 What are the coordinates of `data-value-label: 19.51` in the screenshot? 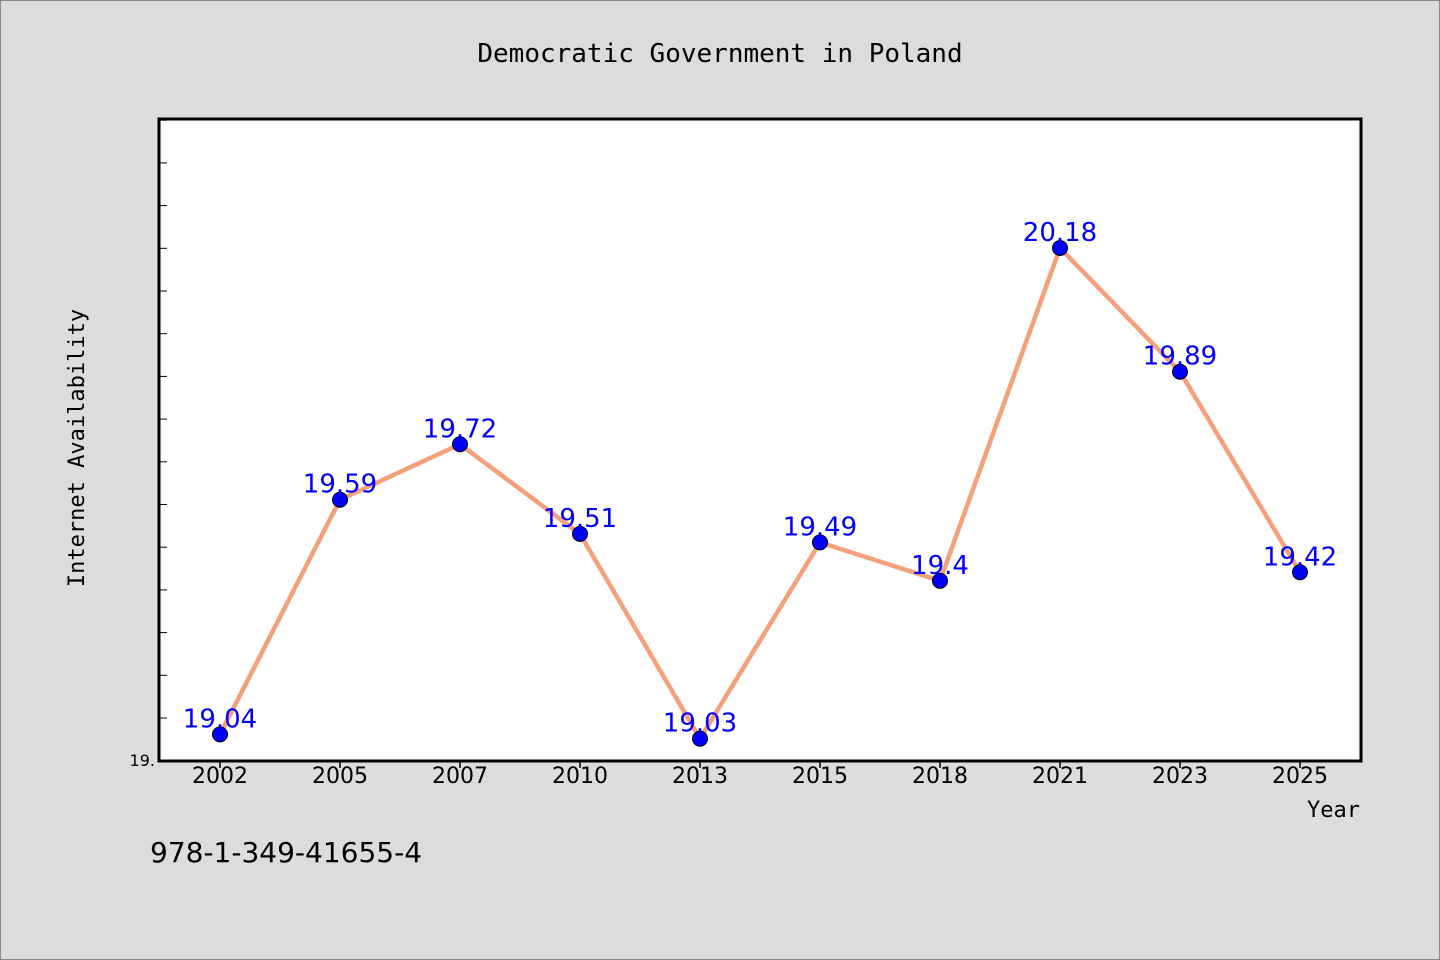 It's located at (580, 519).